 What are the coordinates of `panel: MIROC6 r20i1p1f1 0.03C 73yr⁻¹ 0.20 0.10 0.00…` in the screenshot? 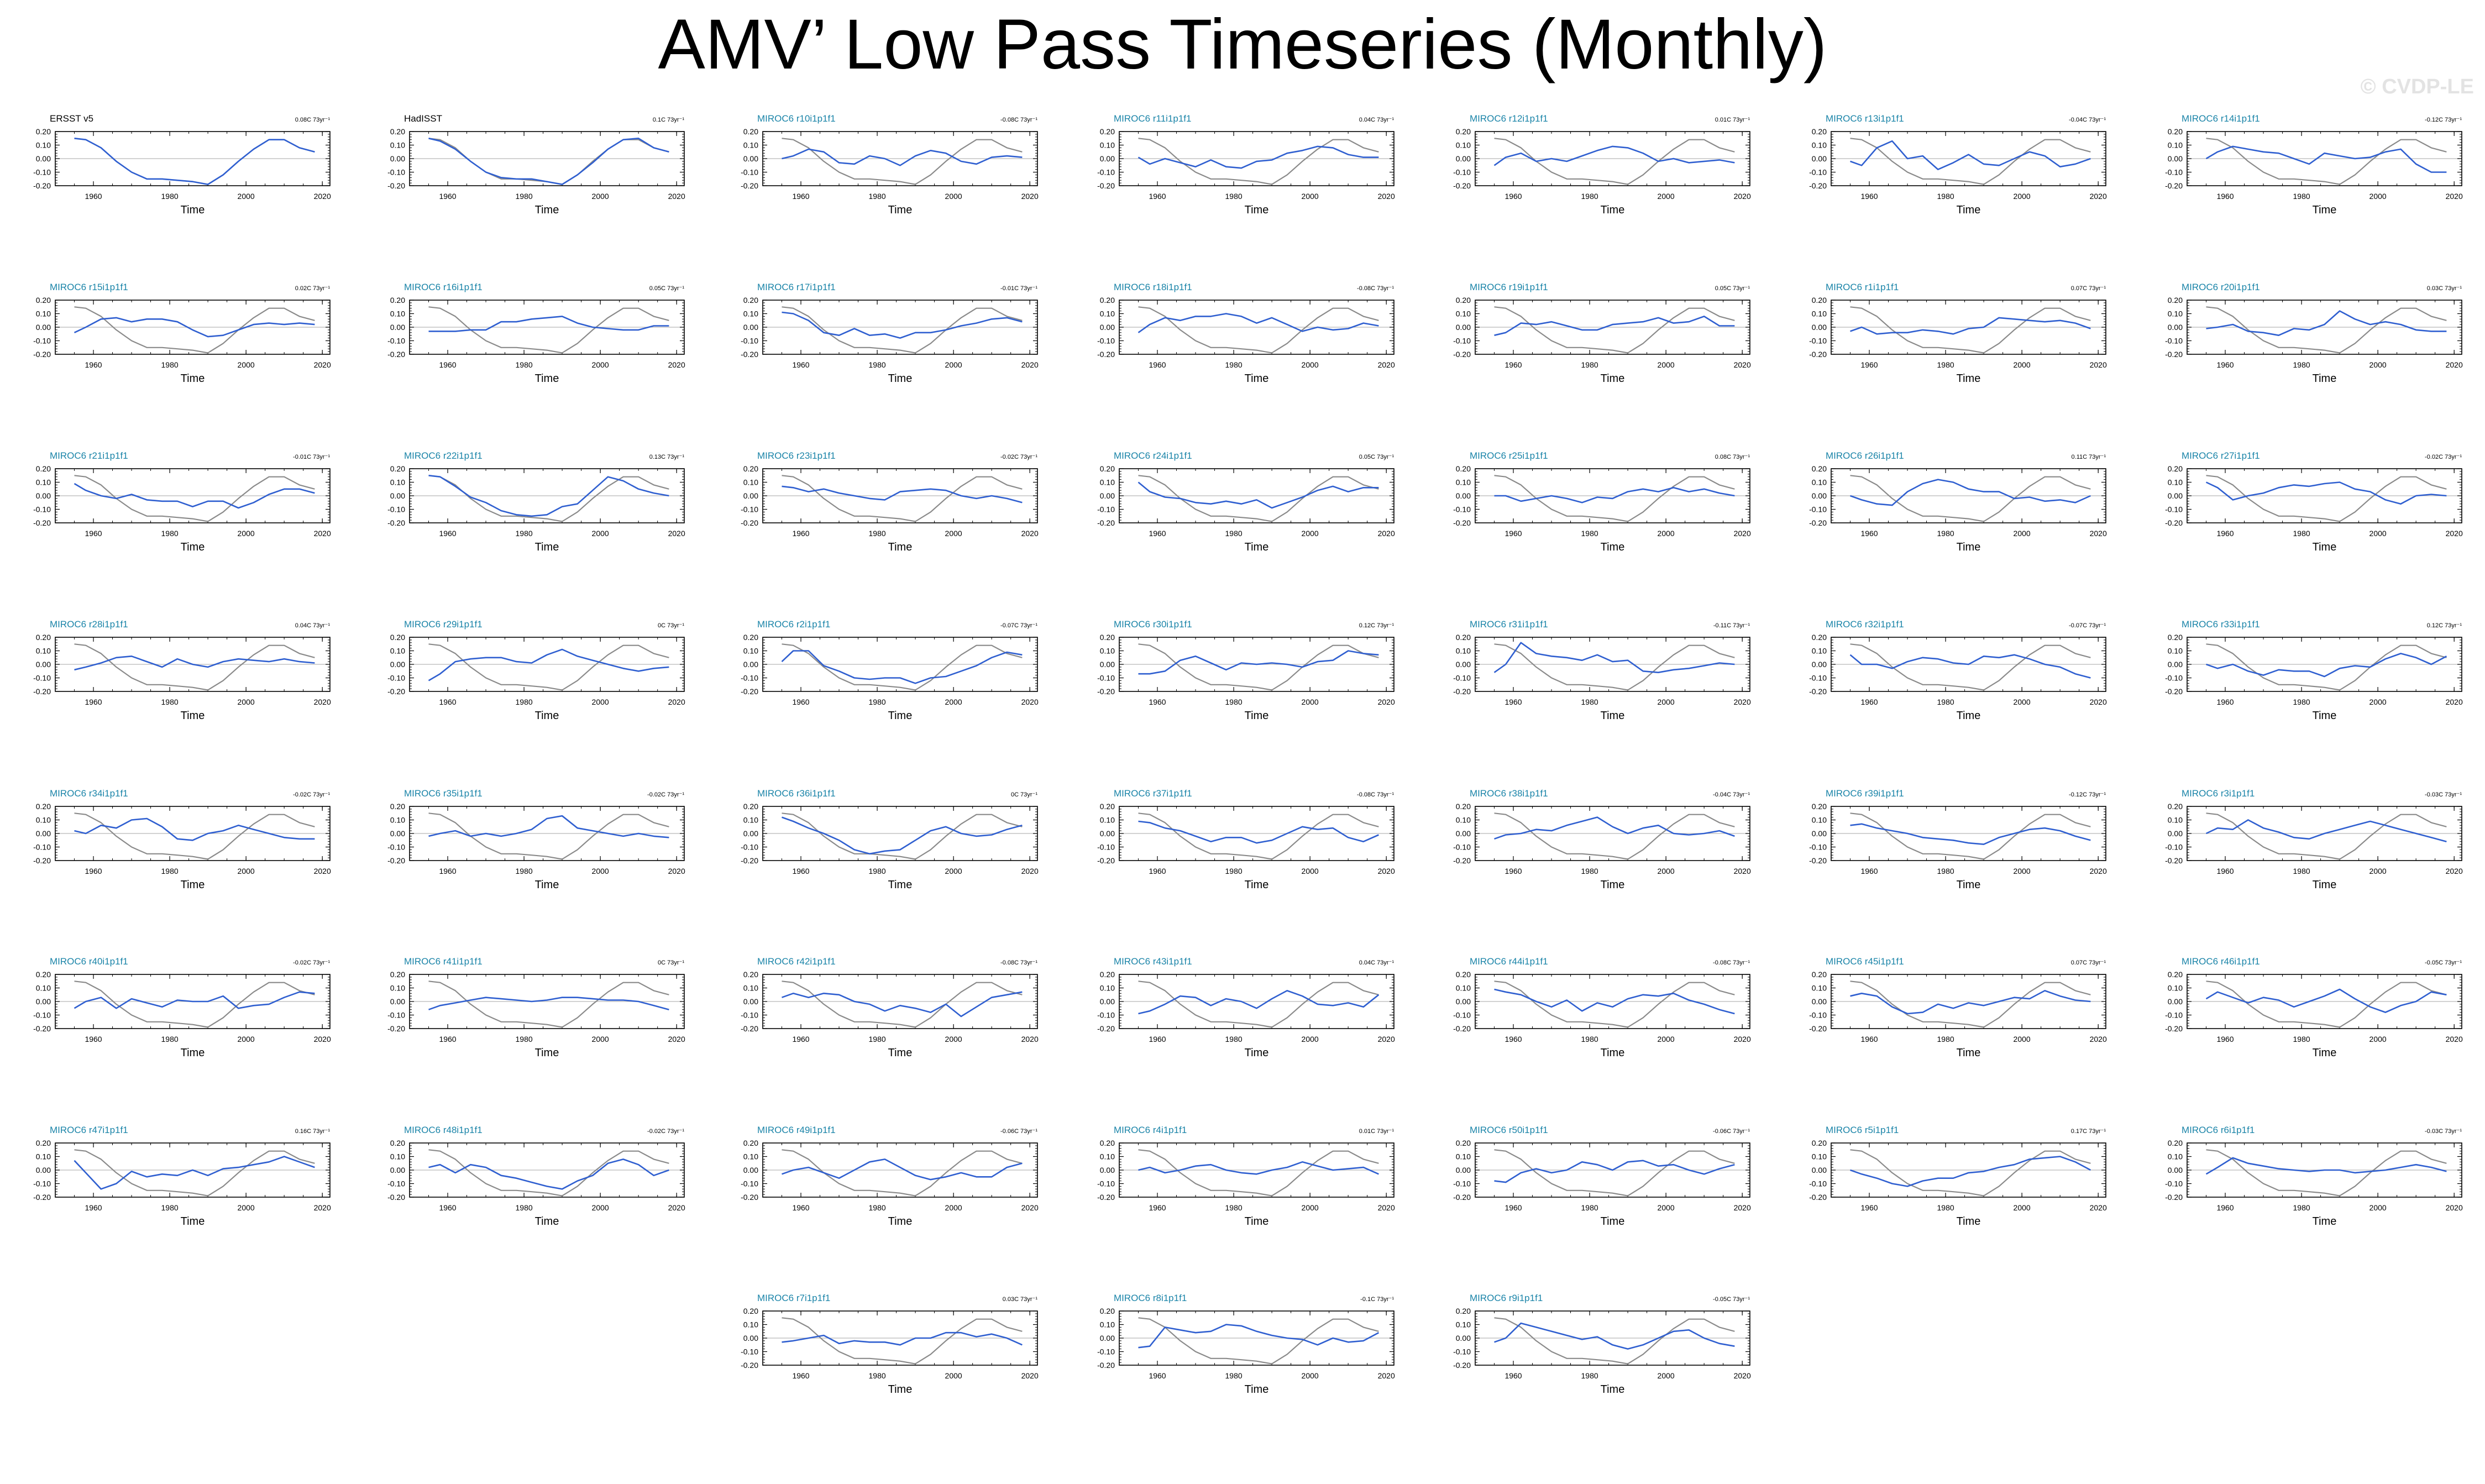 It's located at (2314, 333).